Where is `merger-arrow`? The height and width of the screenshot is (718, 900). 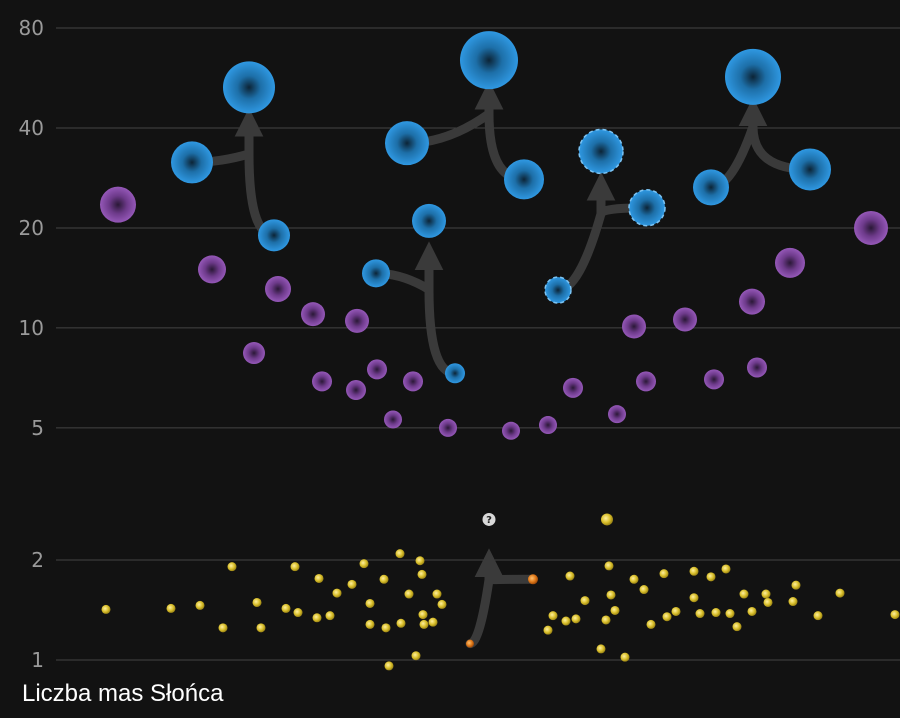 merger-arrow is located at coordinates (501, 604).